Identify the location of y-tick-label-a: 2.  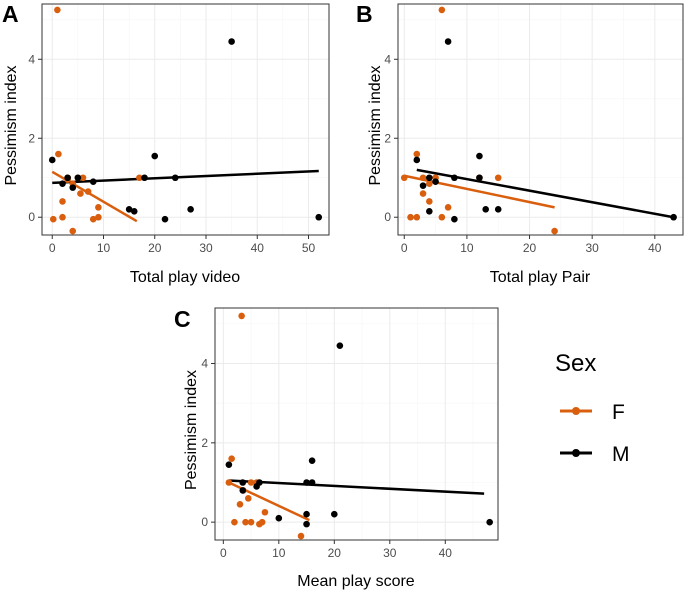
(31, 138).